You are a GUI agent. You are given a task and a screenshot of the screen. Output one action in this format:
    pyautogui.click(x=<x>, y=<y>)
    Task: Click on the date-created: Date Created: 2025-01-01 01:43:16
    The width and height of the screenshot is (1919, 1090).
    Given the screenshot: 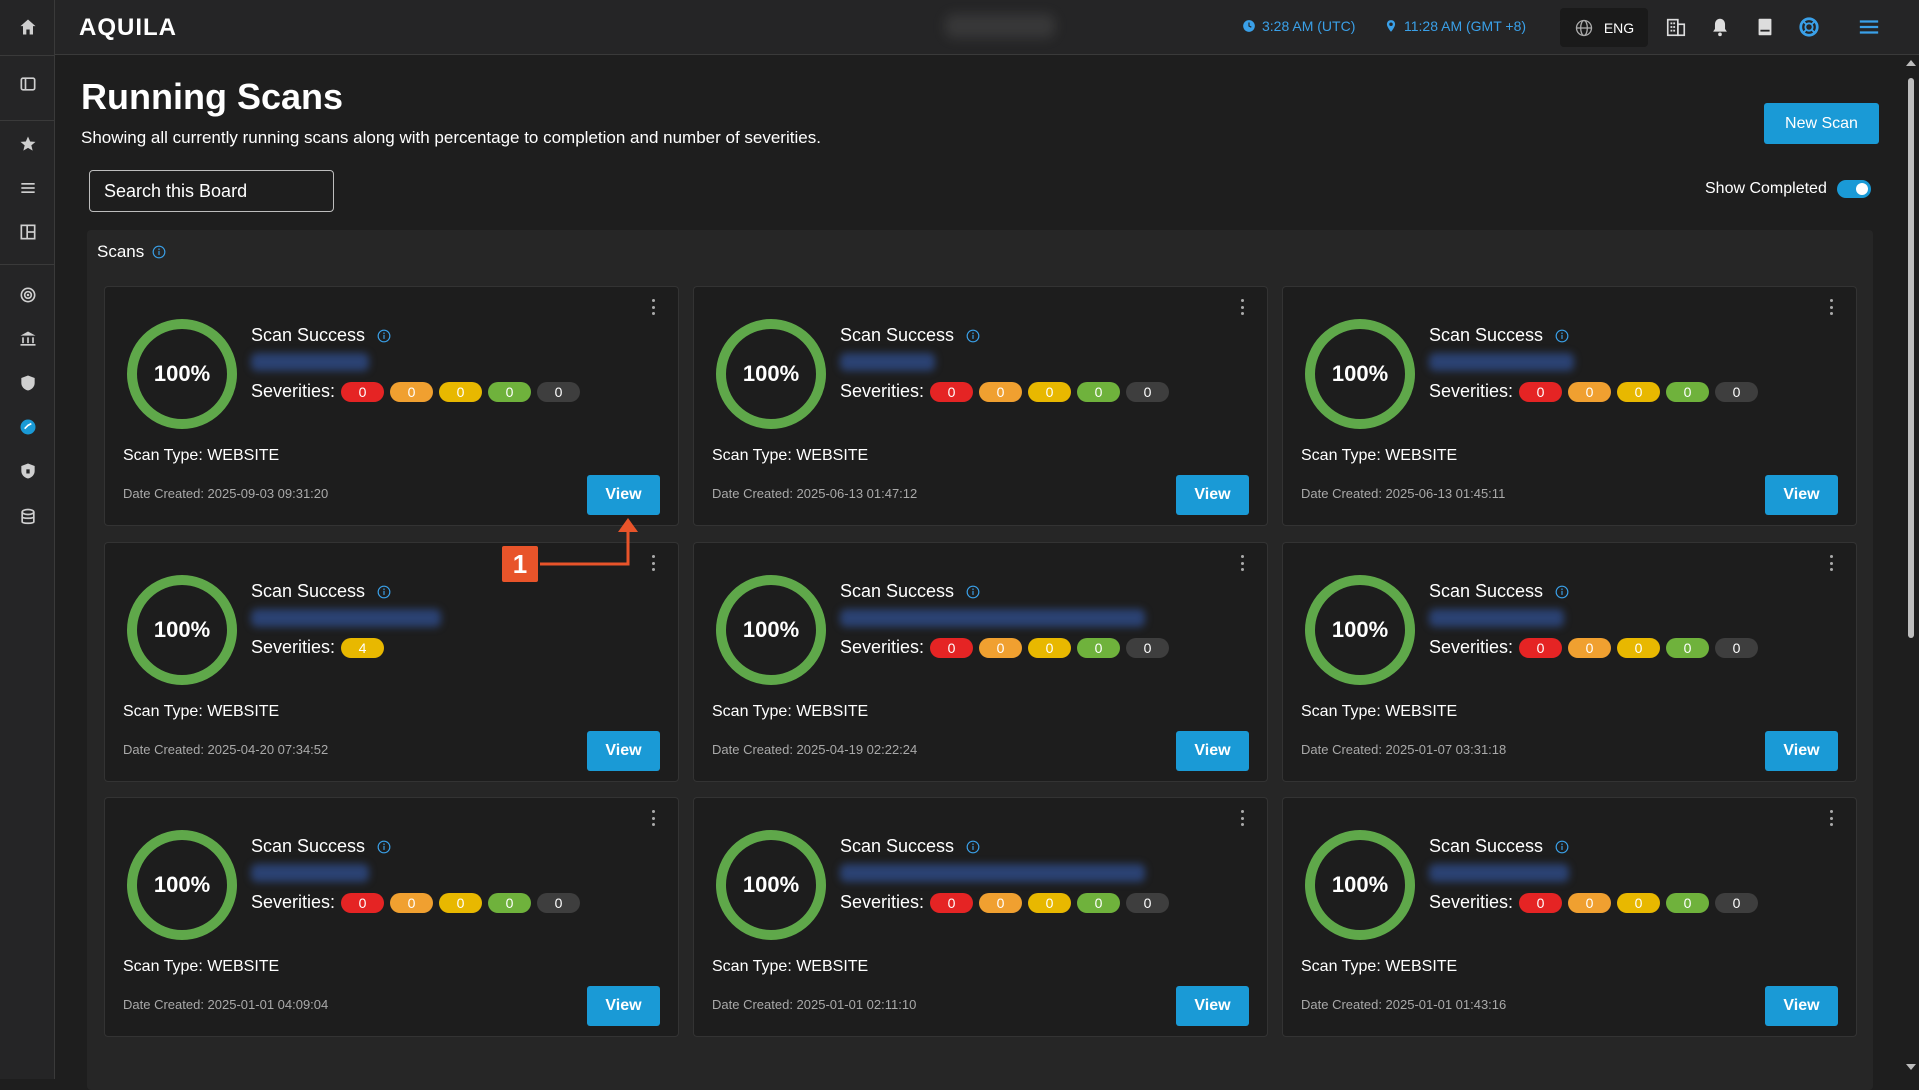 What is the action you would take?
    pyautogui.click(x=1404, y=1004)
    